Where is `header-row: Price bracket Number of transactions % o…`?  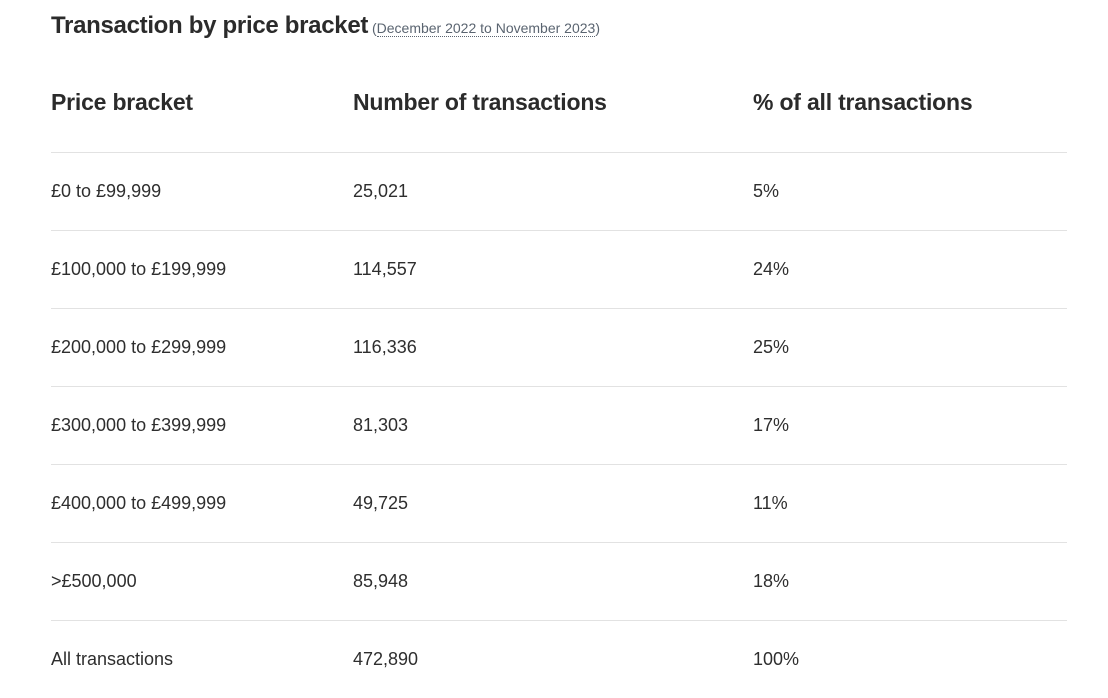 header-row: Price bracket Number of transactions % o… is located at coordinates (559, 102).